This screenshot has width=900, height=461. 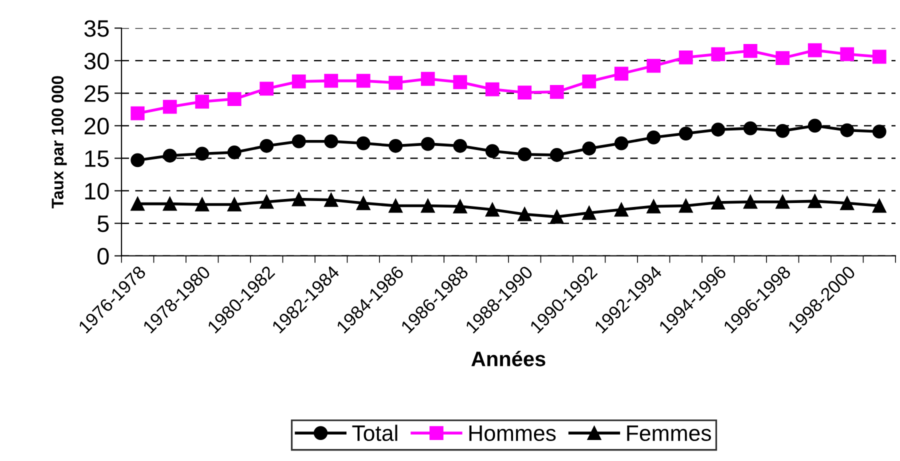 I want to click on y-tick-label: 20, so click(x=96, y=126).